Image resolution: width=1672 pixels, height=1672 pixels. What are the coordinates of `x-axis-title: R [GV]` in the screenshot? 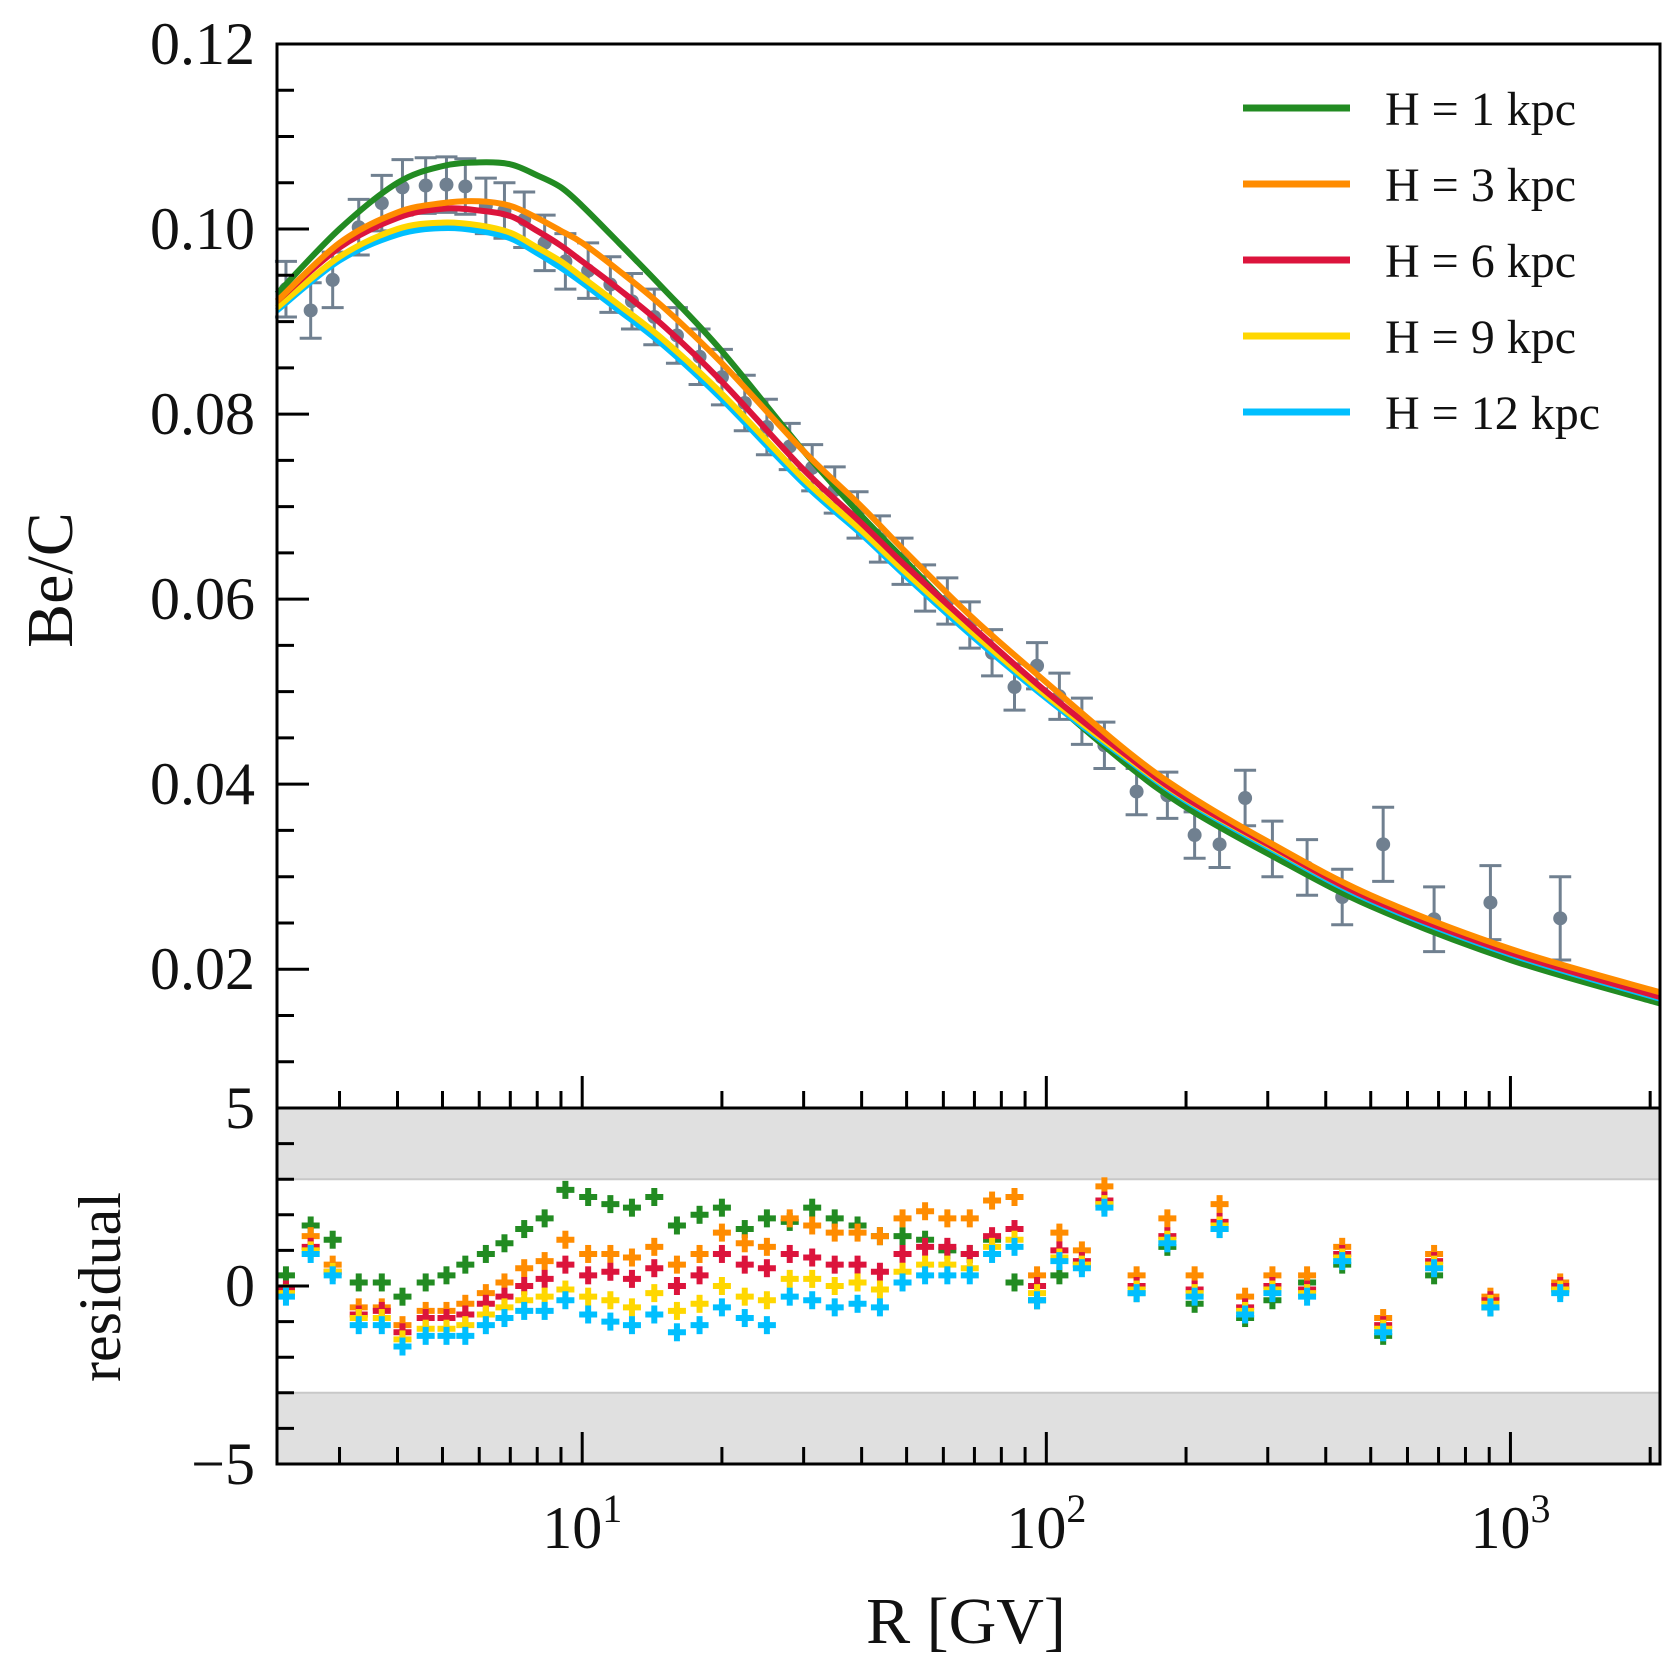 It's located at (966, 1621).